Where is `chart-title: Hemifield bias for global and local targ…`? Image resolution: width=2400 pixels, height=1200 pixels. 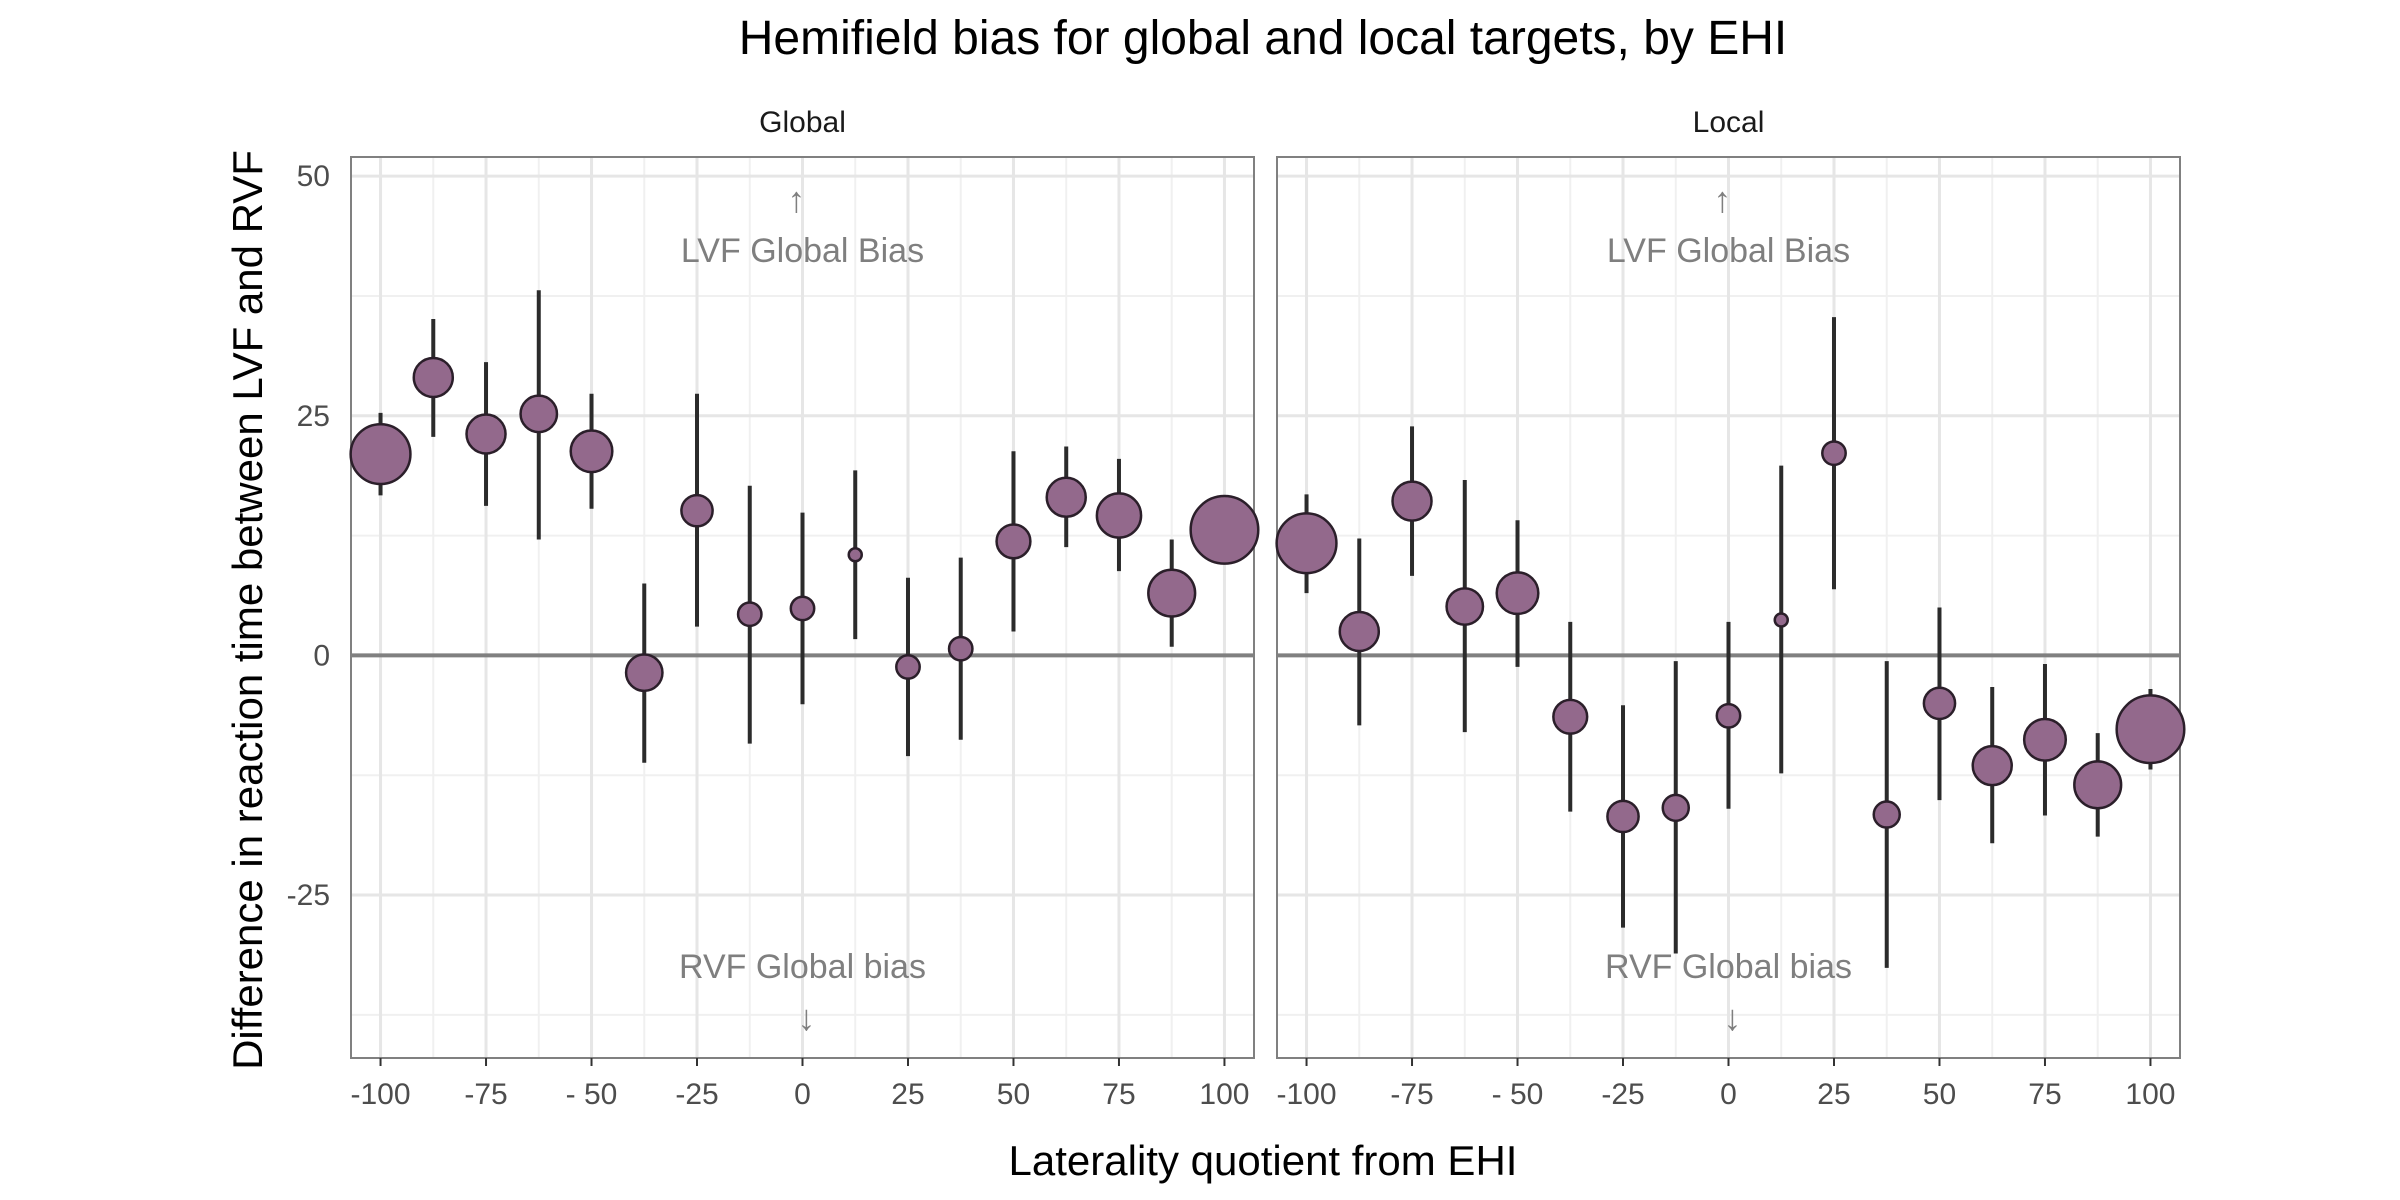 chart-title: Hemifield bias for global and local targ… is located at coordinates (1263, 38).